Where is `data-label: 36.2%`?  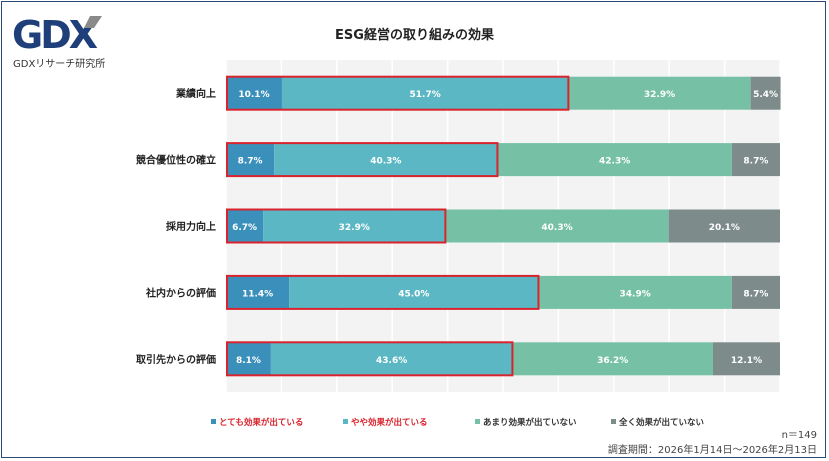 data-label: 36.2% is located at coordinates (612, 361).